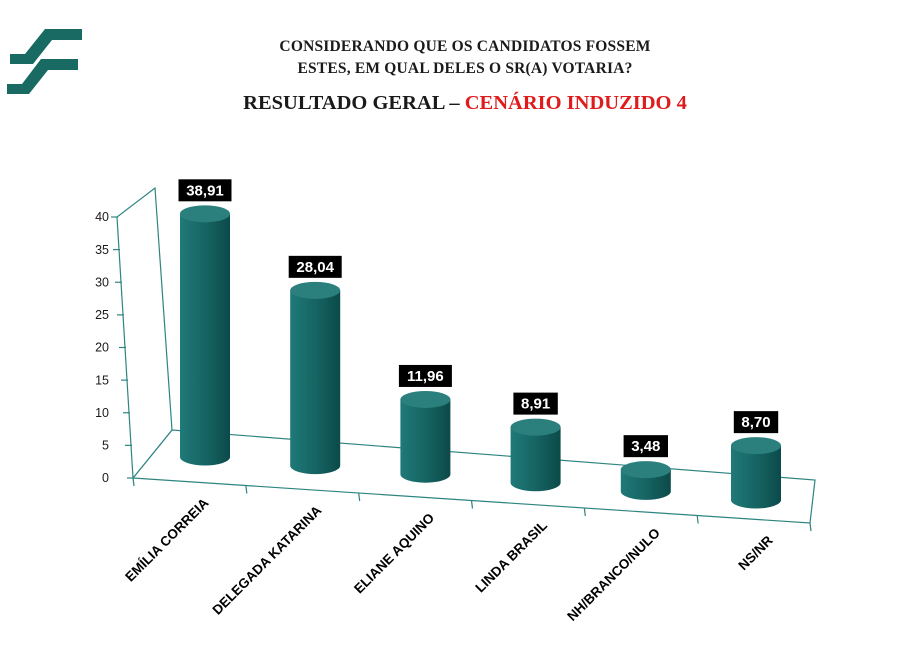 This screenshot has height=655, width=914. What do you see at coordinates (102, 413) in the screenshot?
I see `y-axis-tick-label: 10` at bounding box center [102, 413].